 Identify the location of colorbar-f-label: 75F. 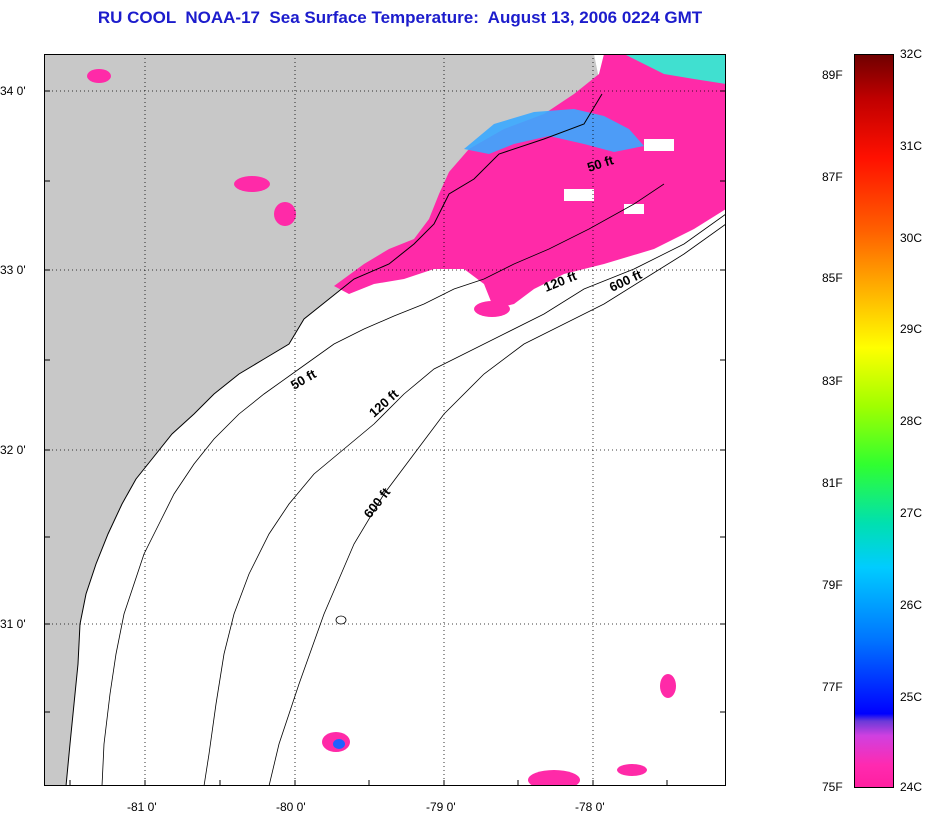
(832, 787).